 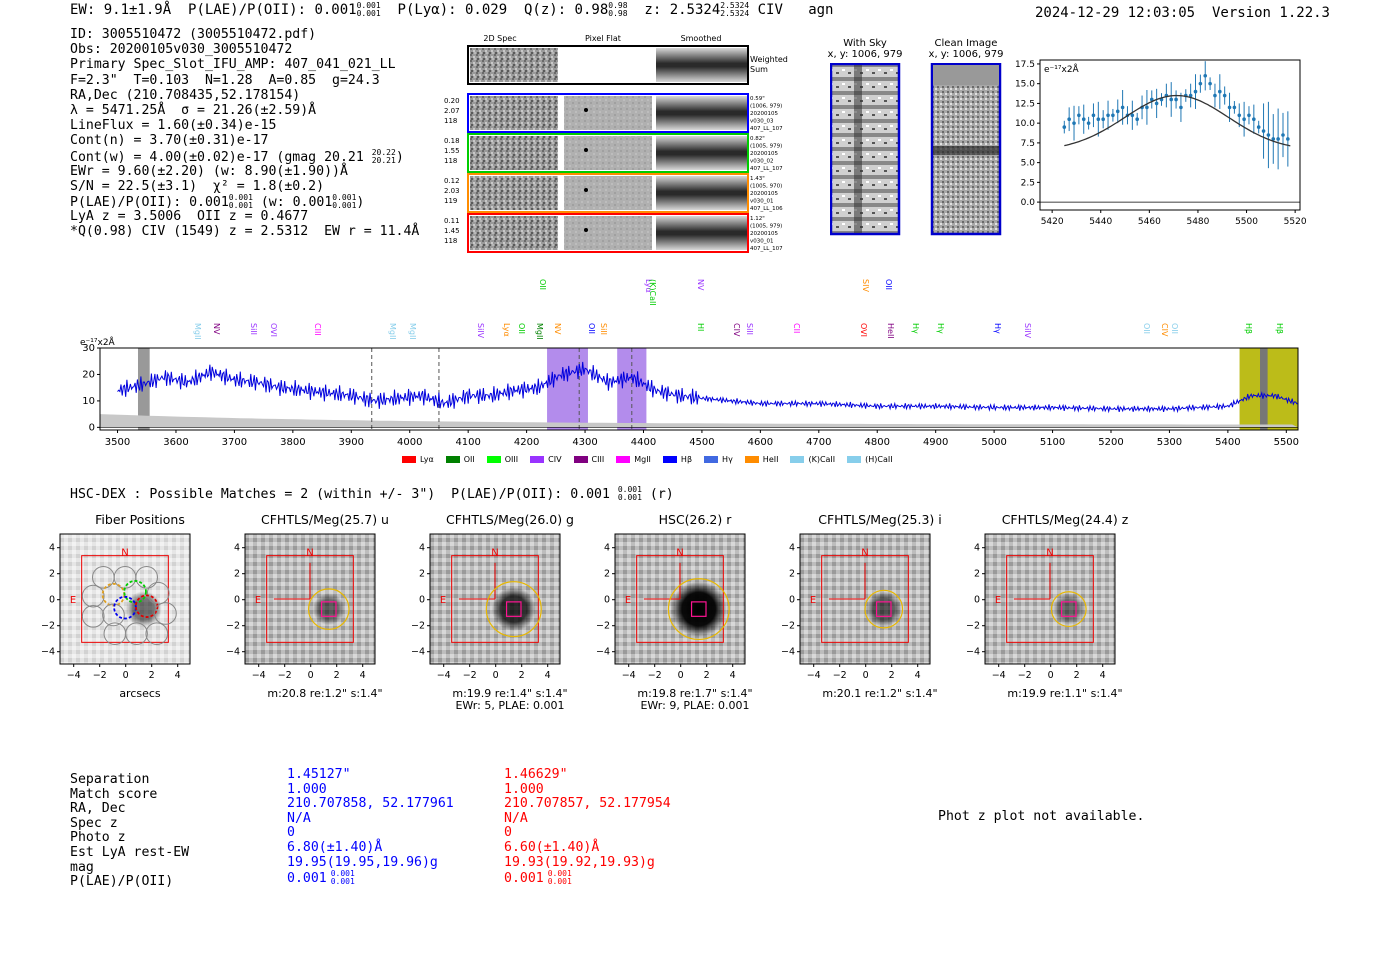 What do you see at coordinates (935, 442) in the screenshot?
I see `full-xtick-label: 4900` at bounding box center [935, 442].